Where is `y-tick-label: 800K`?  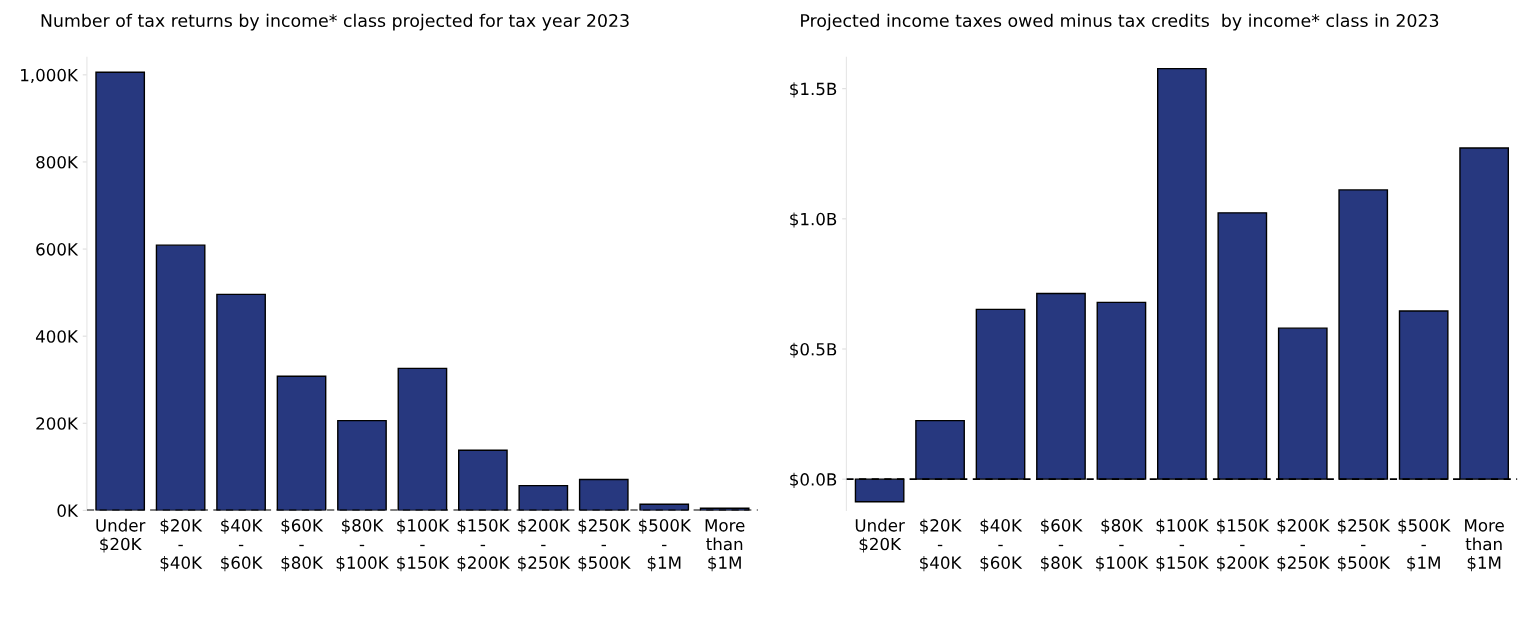 y-tick-label: 800K is located at coordinates (57, 162).